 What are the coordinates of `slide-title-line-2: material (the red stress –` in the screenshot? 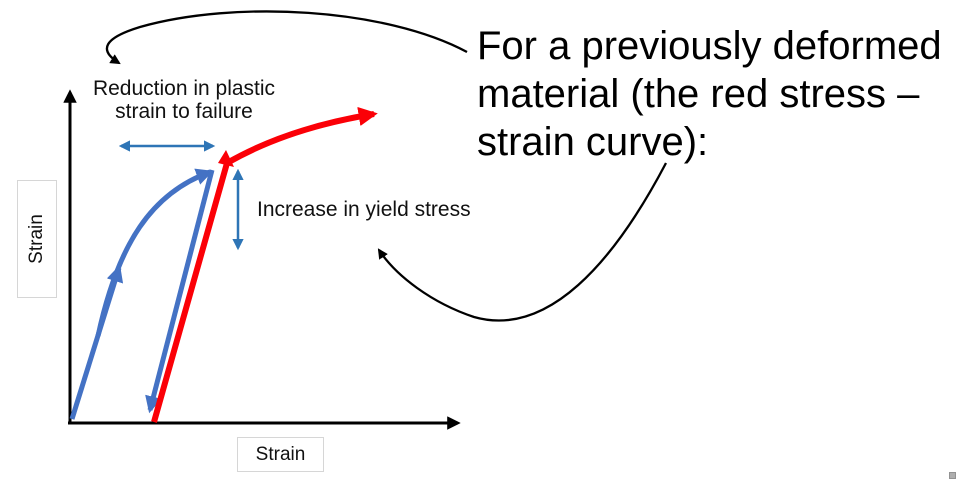 It's located at (698, 94).